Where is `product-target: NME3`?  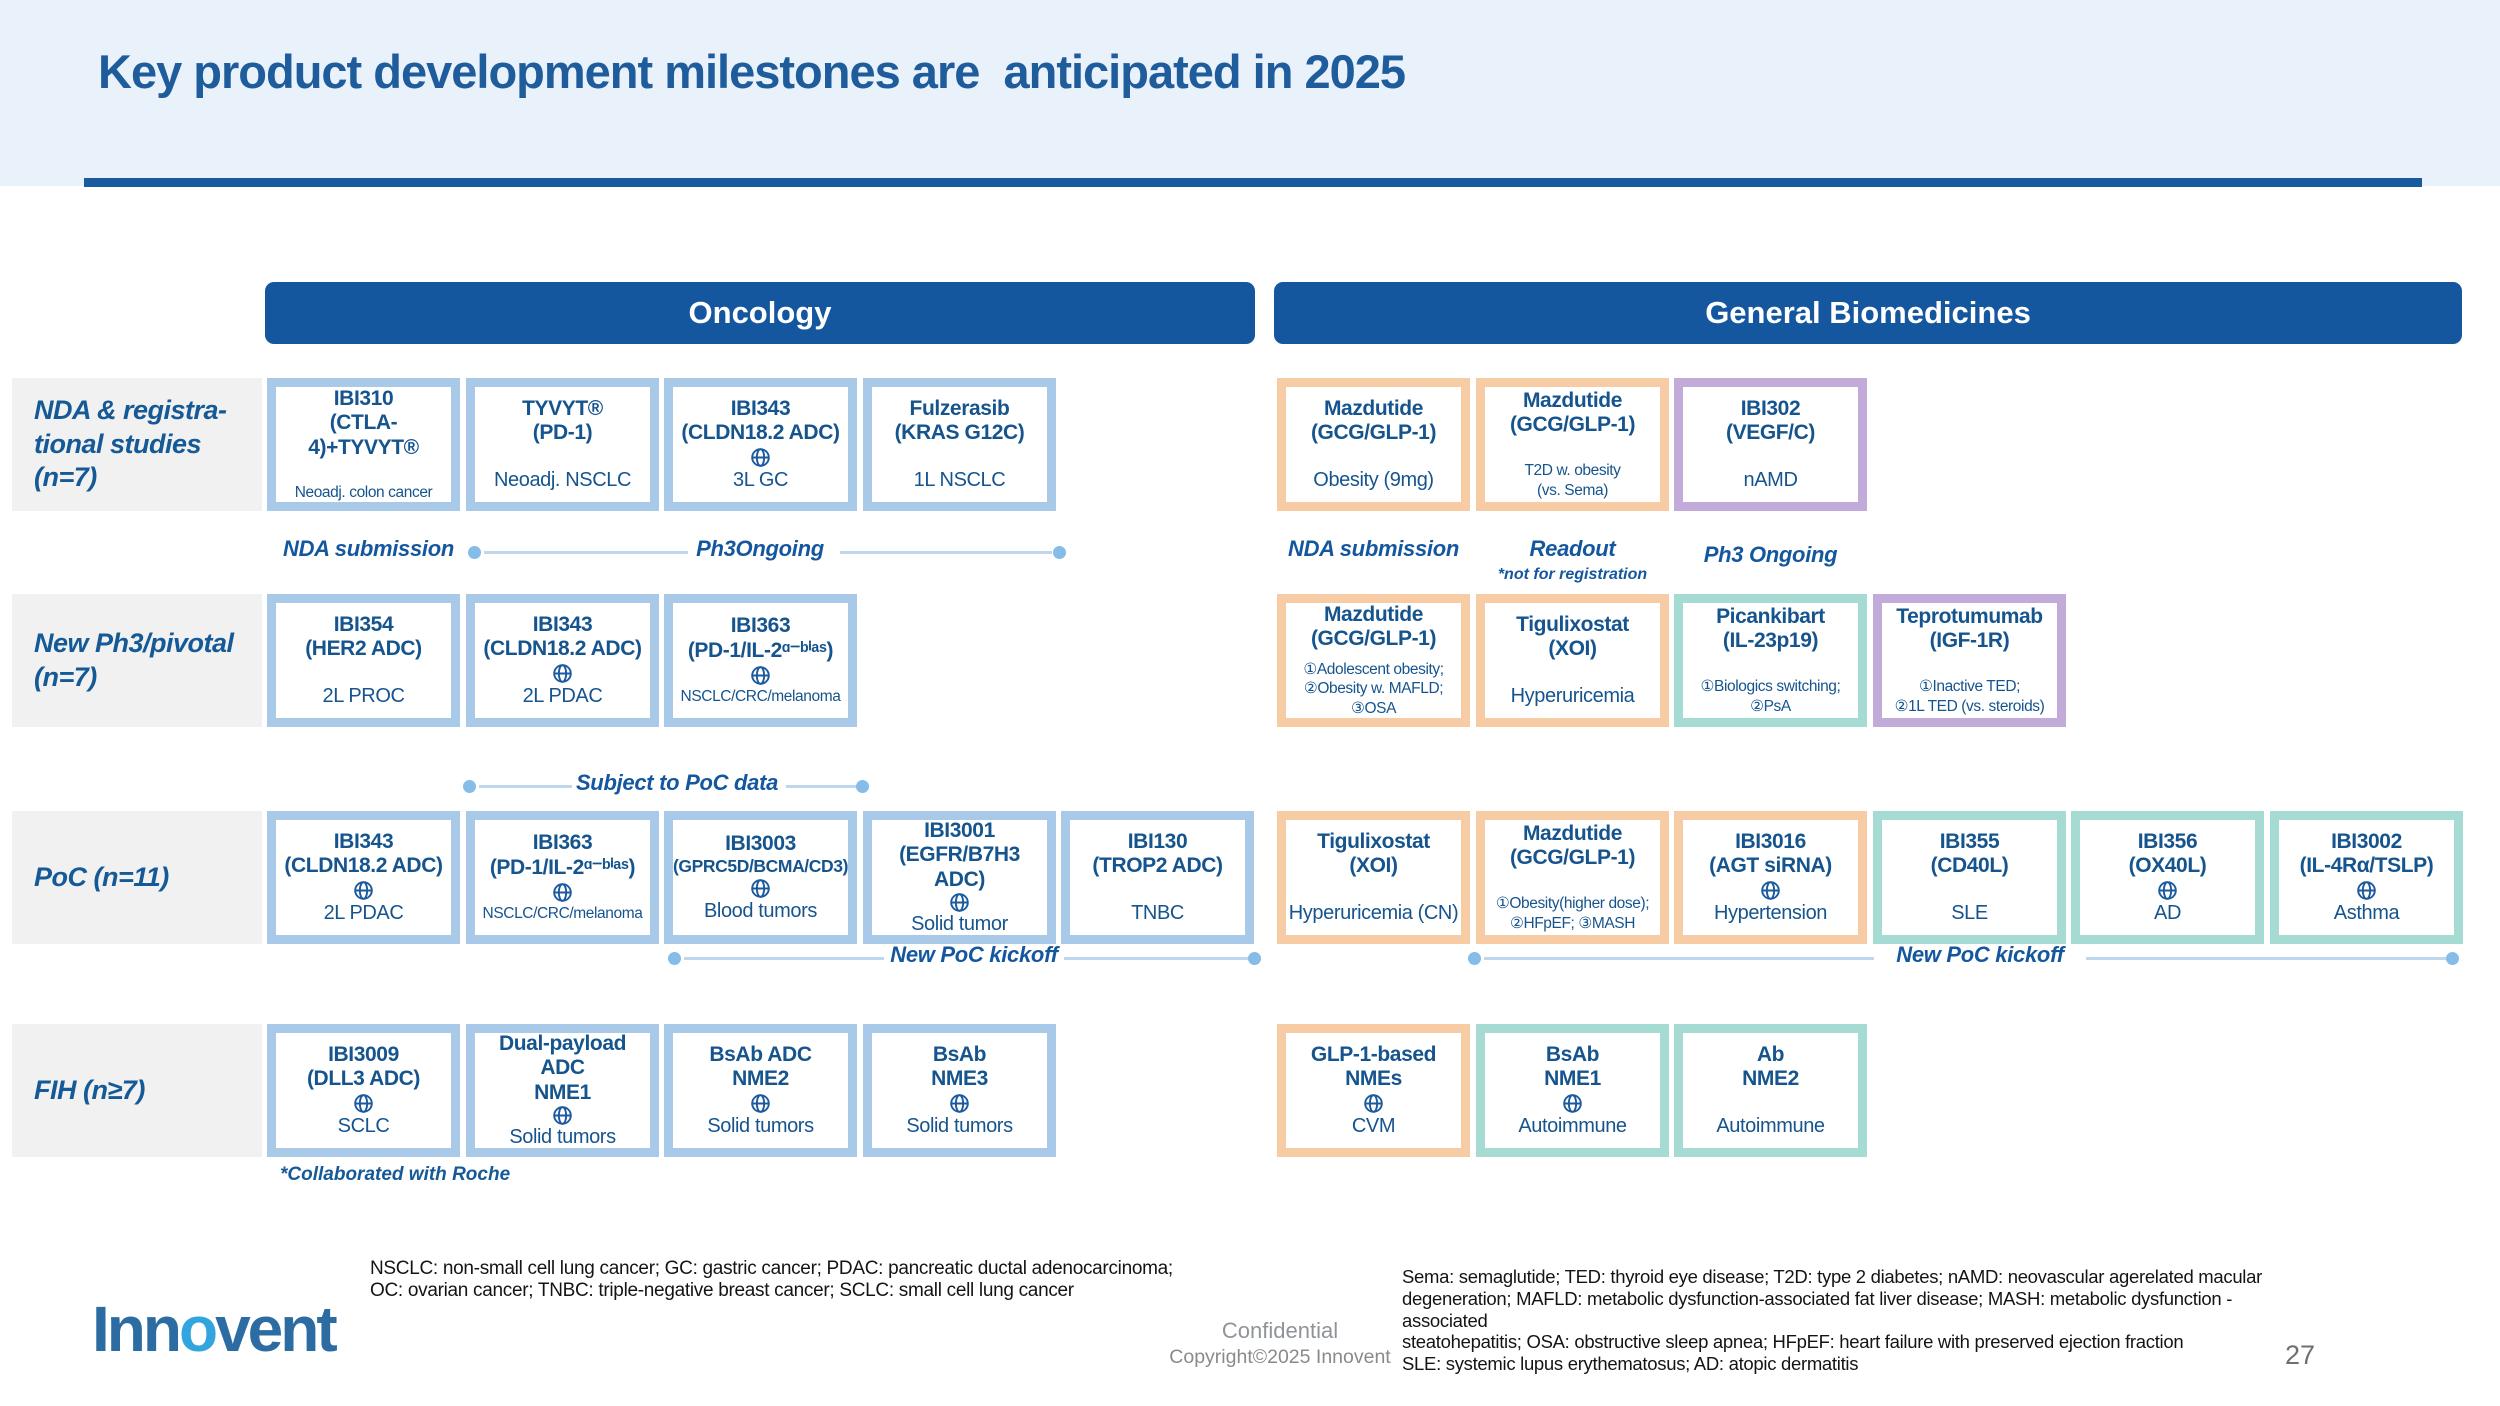
product-target: NME3 is located at coordinates (959, 1078).